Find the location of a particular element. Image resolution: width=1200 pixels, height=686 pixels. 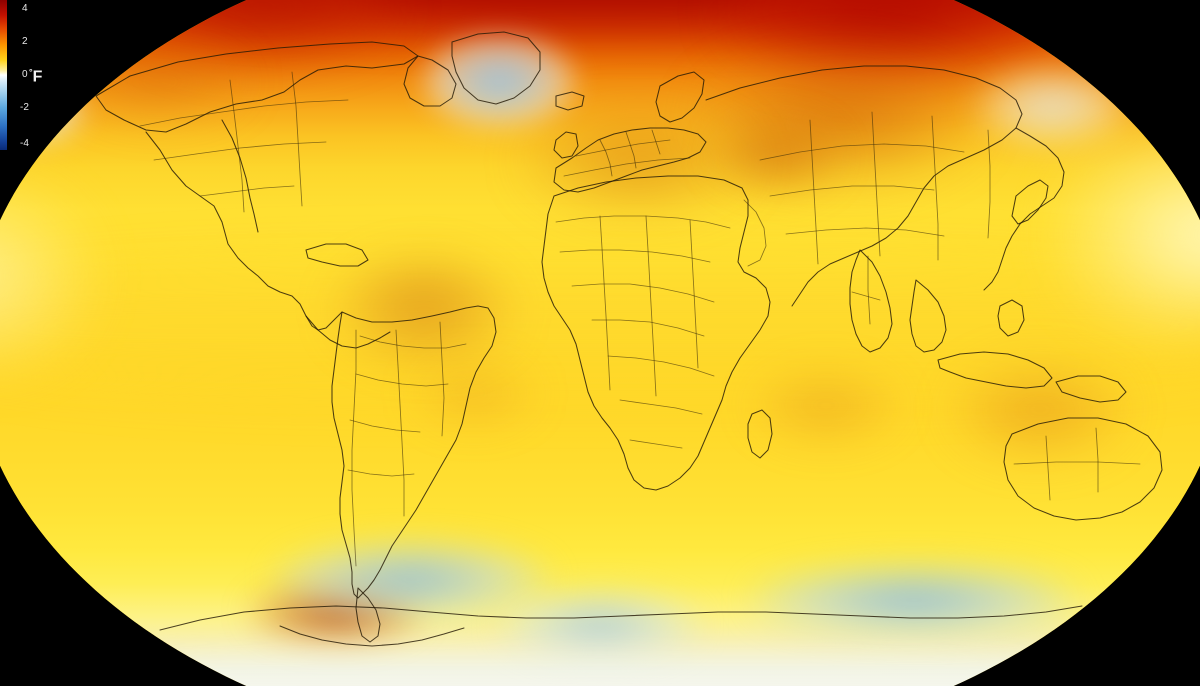

north-pacific-cool-patch is located at coordinates (43, 110).